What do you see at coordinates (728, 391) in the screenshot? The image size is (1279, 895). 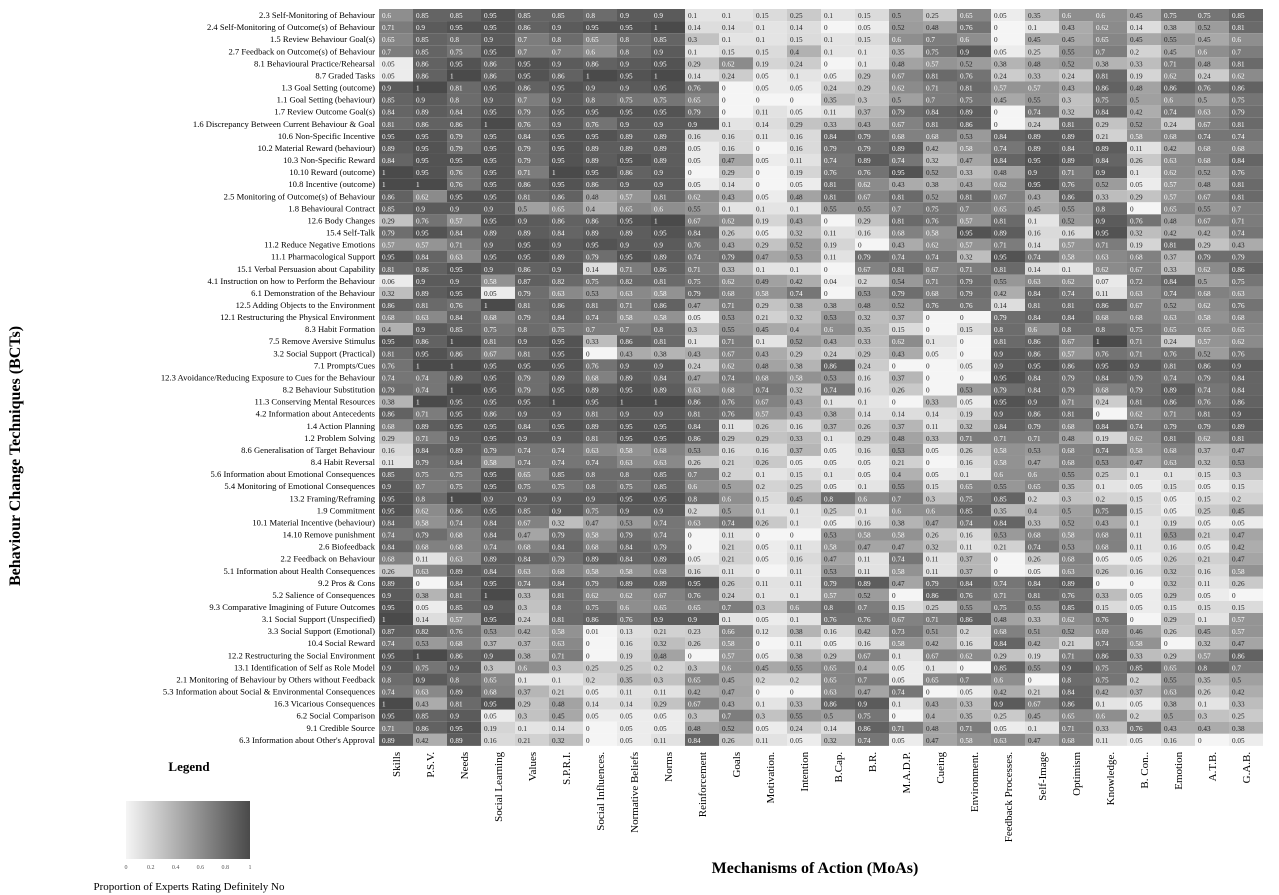 I see `cell-value-label: 0.68` at bounding box center [728, 391].